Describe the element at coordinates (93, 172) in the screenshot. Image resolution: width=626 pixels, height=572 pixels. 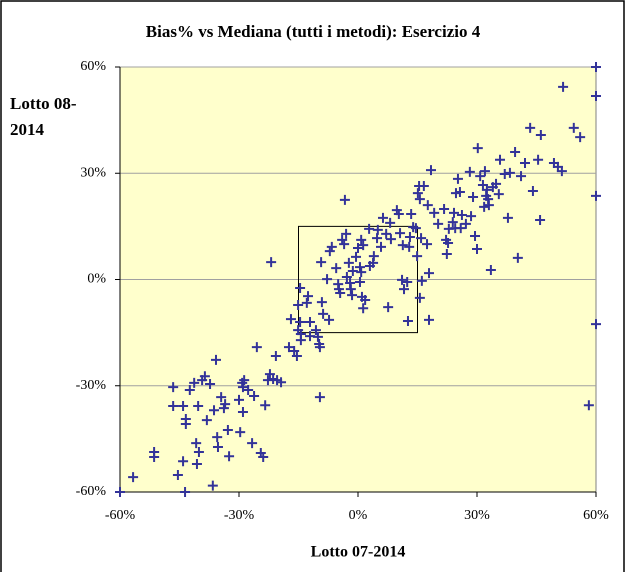
I see `y-tick-label: 30%` at that location.